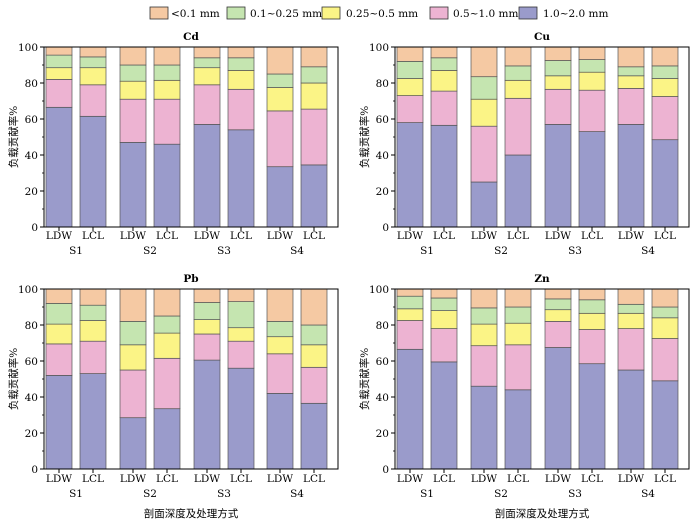 Image resolution: width=700 pixels, height=524 pixels. What do you see at coordinates (297, 494) in the screenshot?
I see `group-label: S4` at bounding box center [297, 494].